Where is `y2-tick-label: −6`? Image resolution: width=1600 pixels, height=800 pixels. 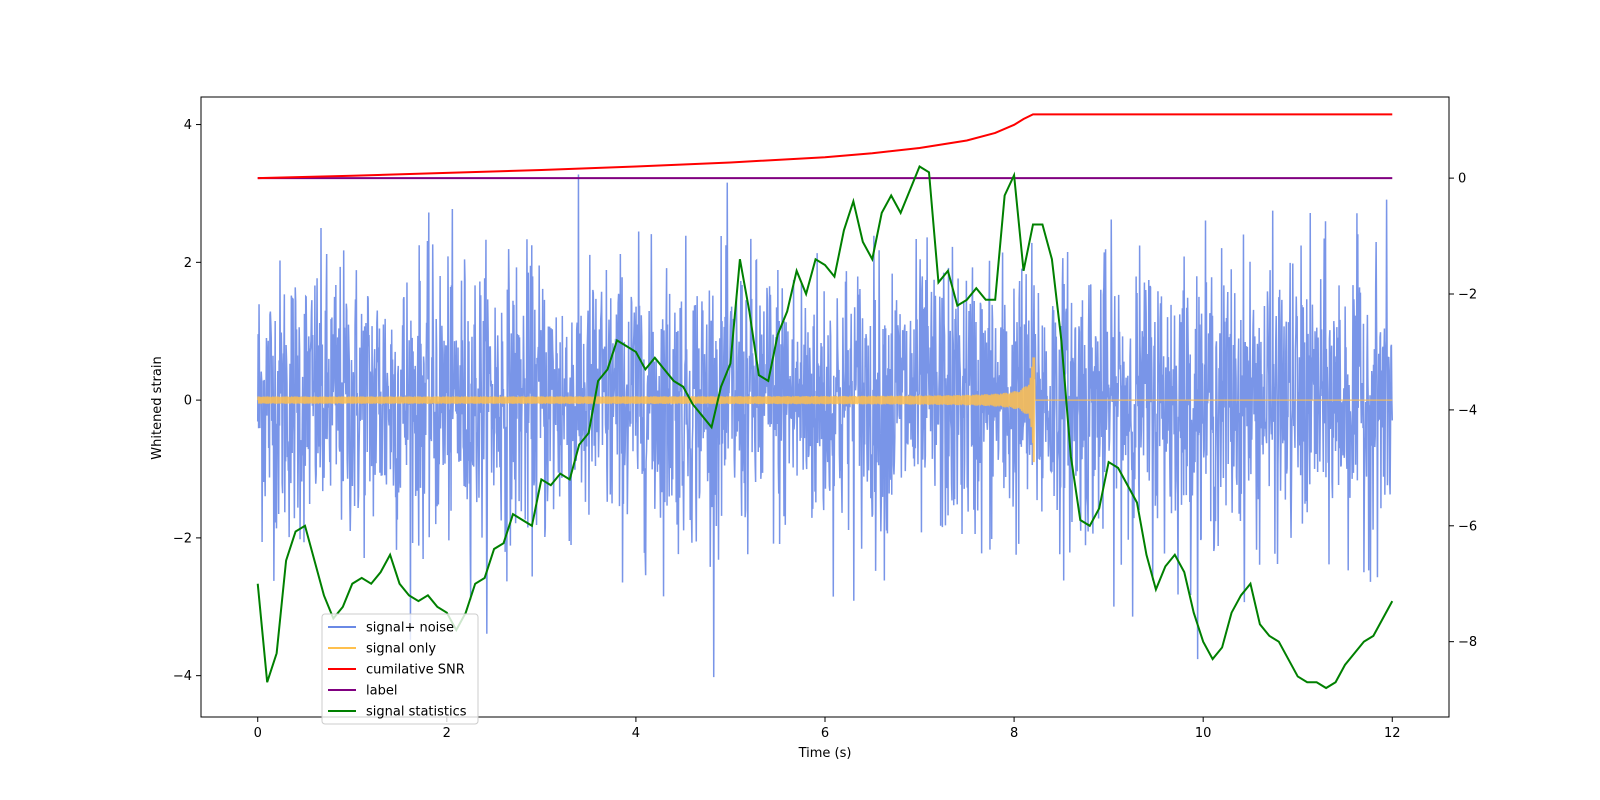 y2-tick-label: −6 is located at coordinates (1467, 526).